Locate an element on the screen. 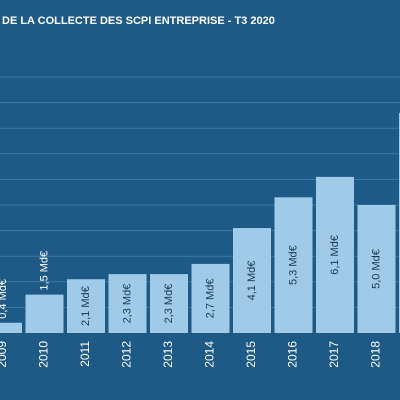 The width and height of the screenshot is (400, 400). x-tick-2010: 2010 is located at coordinates (44, 354).